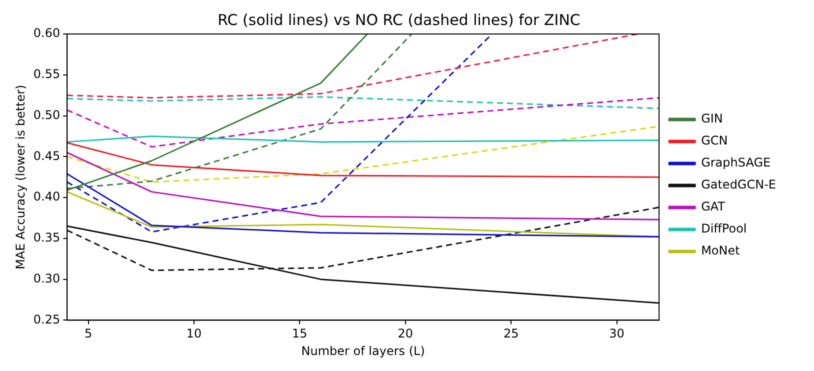 The image size is (814, 371). I want to click on y-tick-label: 0.35, so click(46, 237).